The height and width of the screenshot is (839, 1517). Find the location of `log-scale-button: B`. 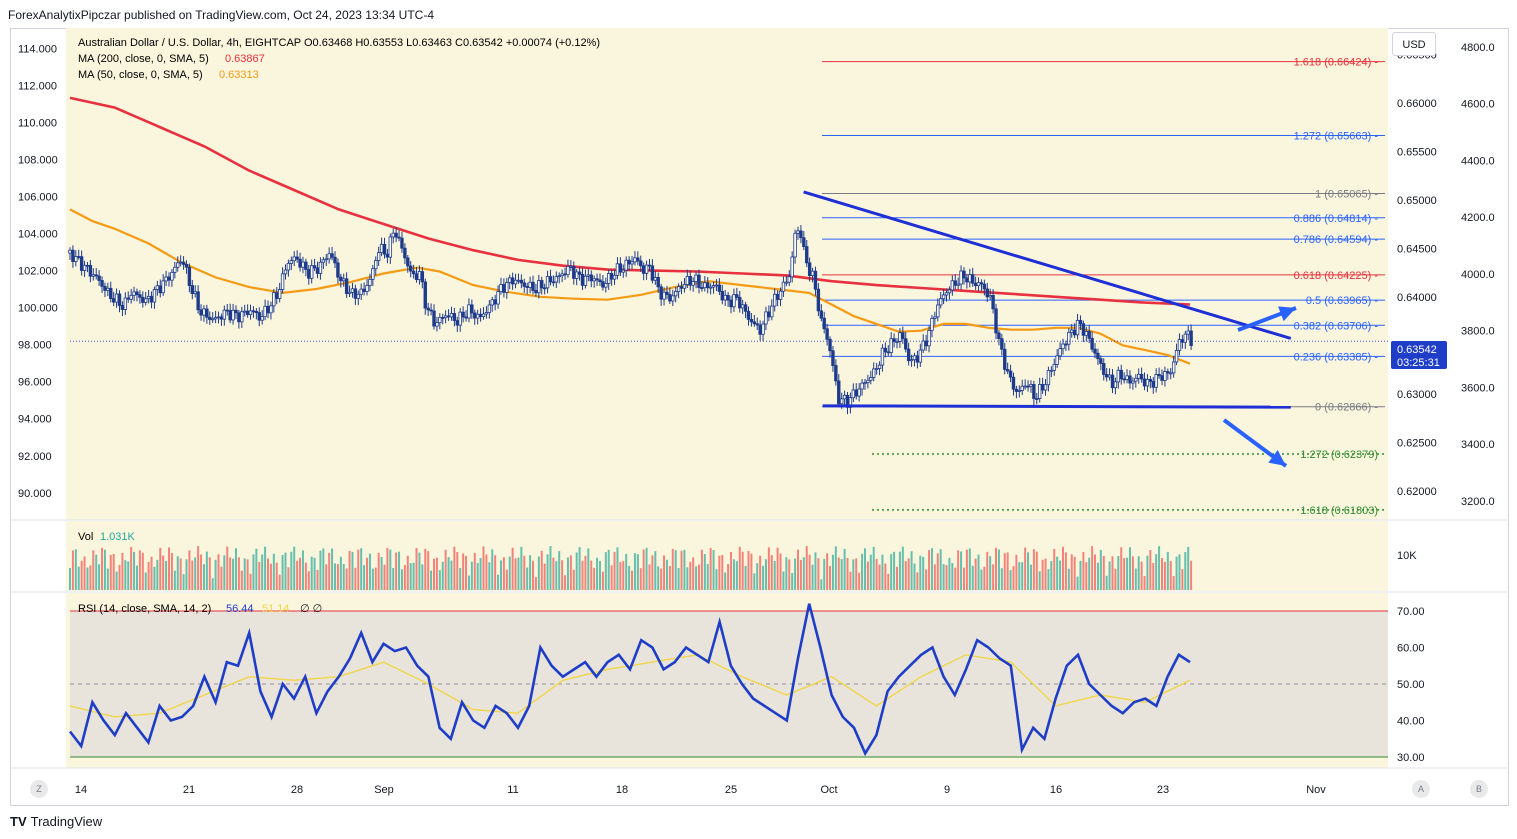

log-scale-button: B is located at coordinates (1479, 789).